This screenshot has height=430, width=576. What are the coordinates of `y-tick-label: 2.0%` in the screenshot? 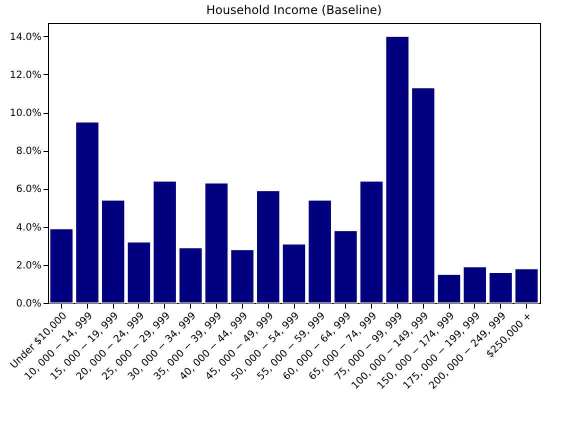 It's located at (29, 266).